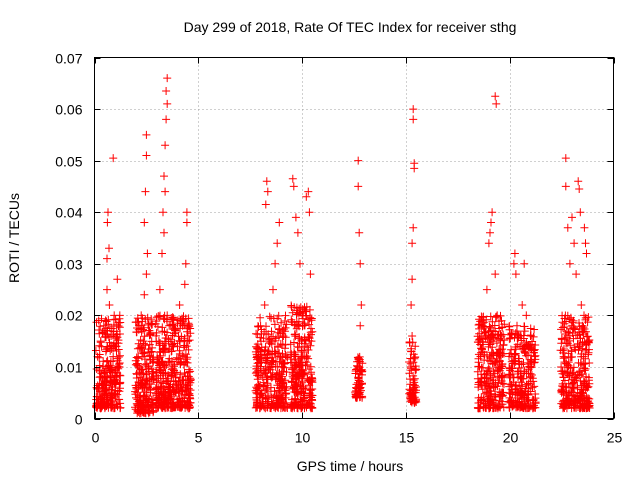  Describe the element at coordinates (79, 420) in the screenshot. I see `y-tick-label: 0` at that location.